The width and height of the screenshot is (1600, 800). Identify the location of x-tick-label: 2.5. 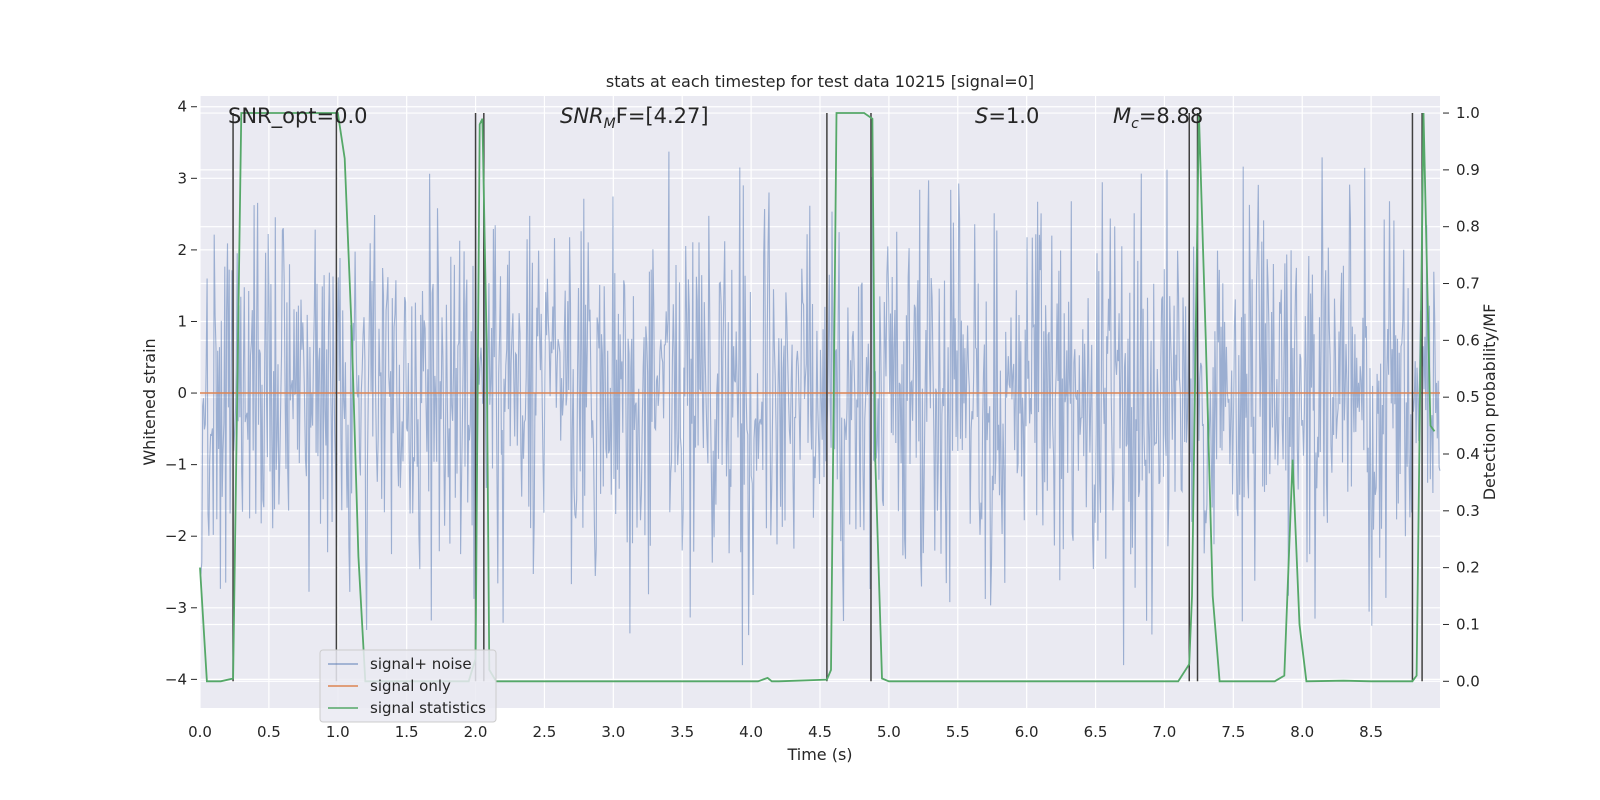
(545, 732).